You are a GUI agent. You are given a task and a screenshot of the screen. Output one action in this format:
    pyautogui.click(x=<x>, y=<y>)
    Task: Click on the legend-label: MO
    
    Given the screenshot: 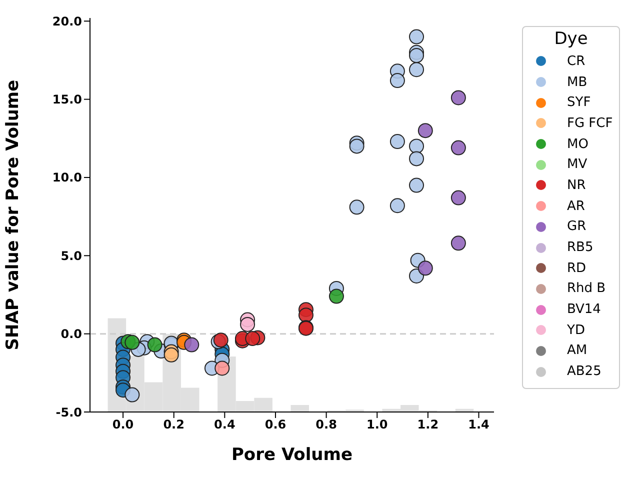 What is the action you would take?
    pyautogui.click(x=577, y=144)
    